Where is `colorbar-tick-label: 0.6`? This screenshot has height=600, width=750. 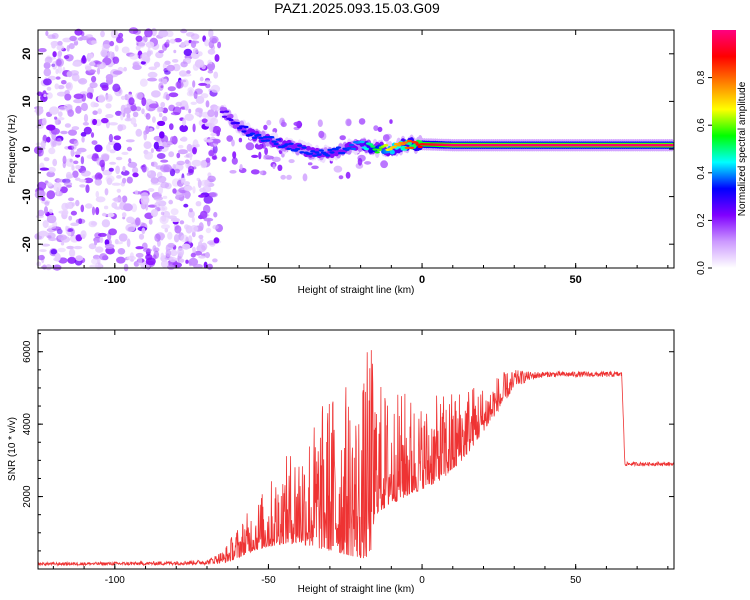 colorbar-tick-label: 0.6 is located at coordinates (701, 125).